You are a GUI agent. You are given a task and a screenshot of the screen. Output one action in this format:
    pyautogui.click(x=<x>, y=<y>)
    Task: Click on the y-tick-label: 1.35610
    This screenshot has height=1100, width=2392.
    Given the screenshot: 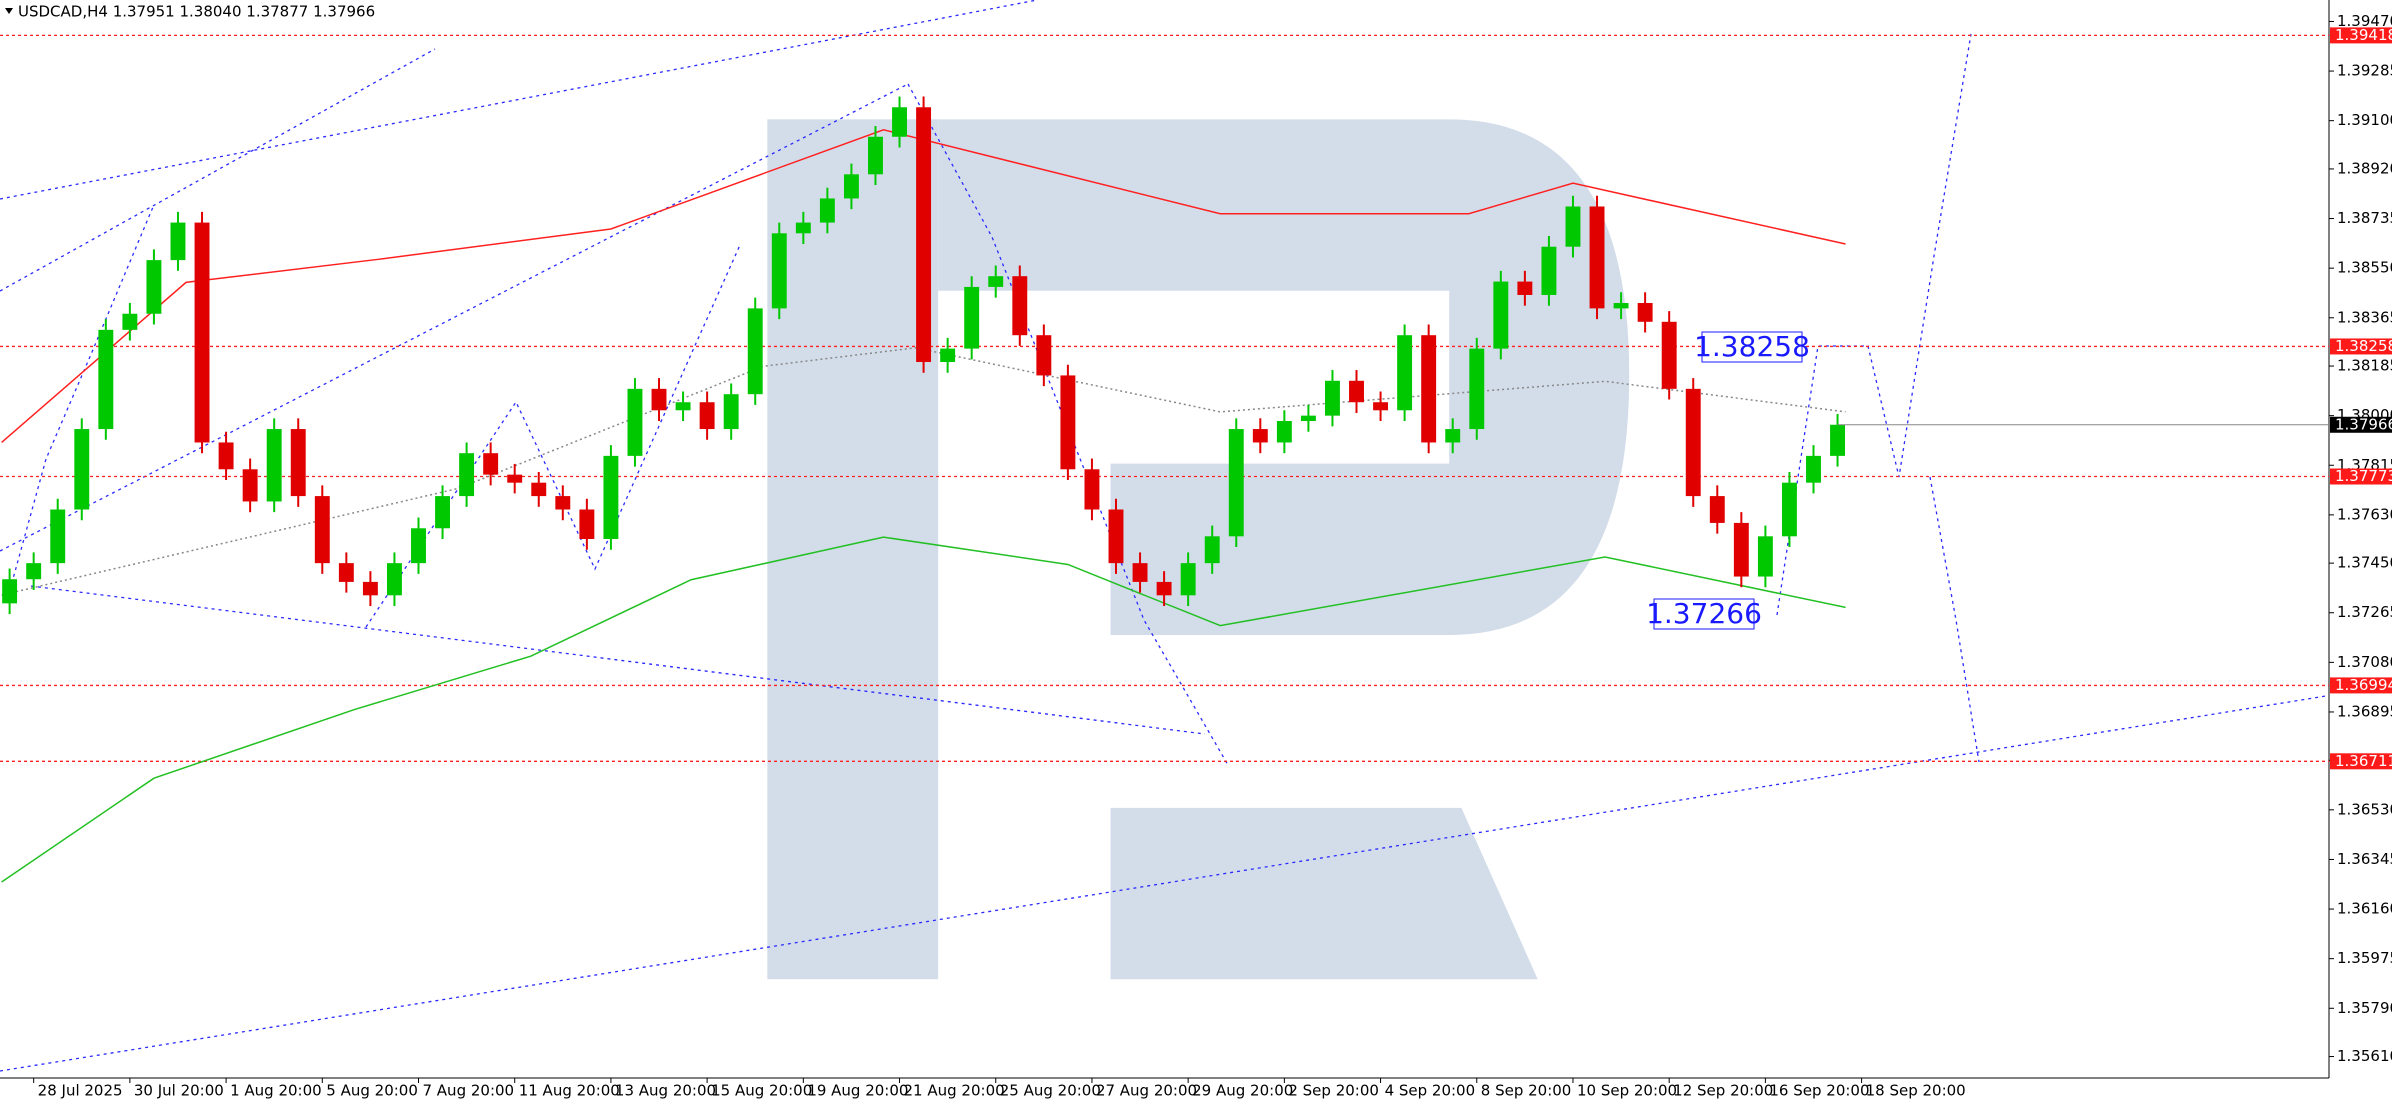 What is the action you would take?
    pyautogui.click(x=2364, y=1056)
    